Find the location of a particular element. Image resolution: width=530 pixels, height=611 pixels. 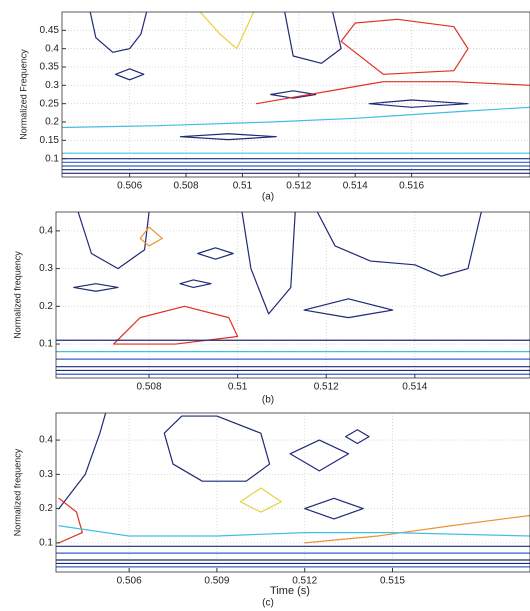

y-tick-label: 0.15 is located at coordinates (50, 140).